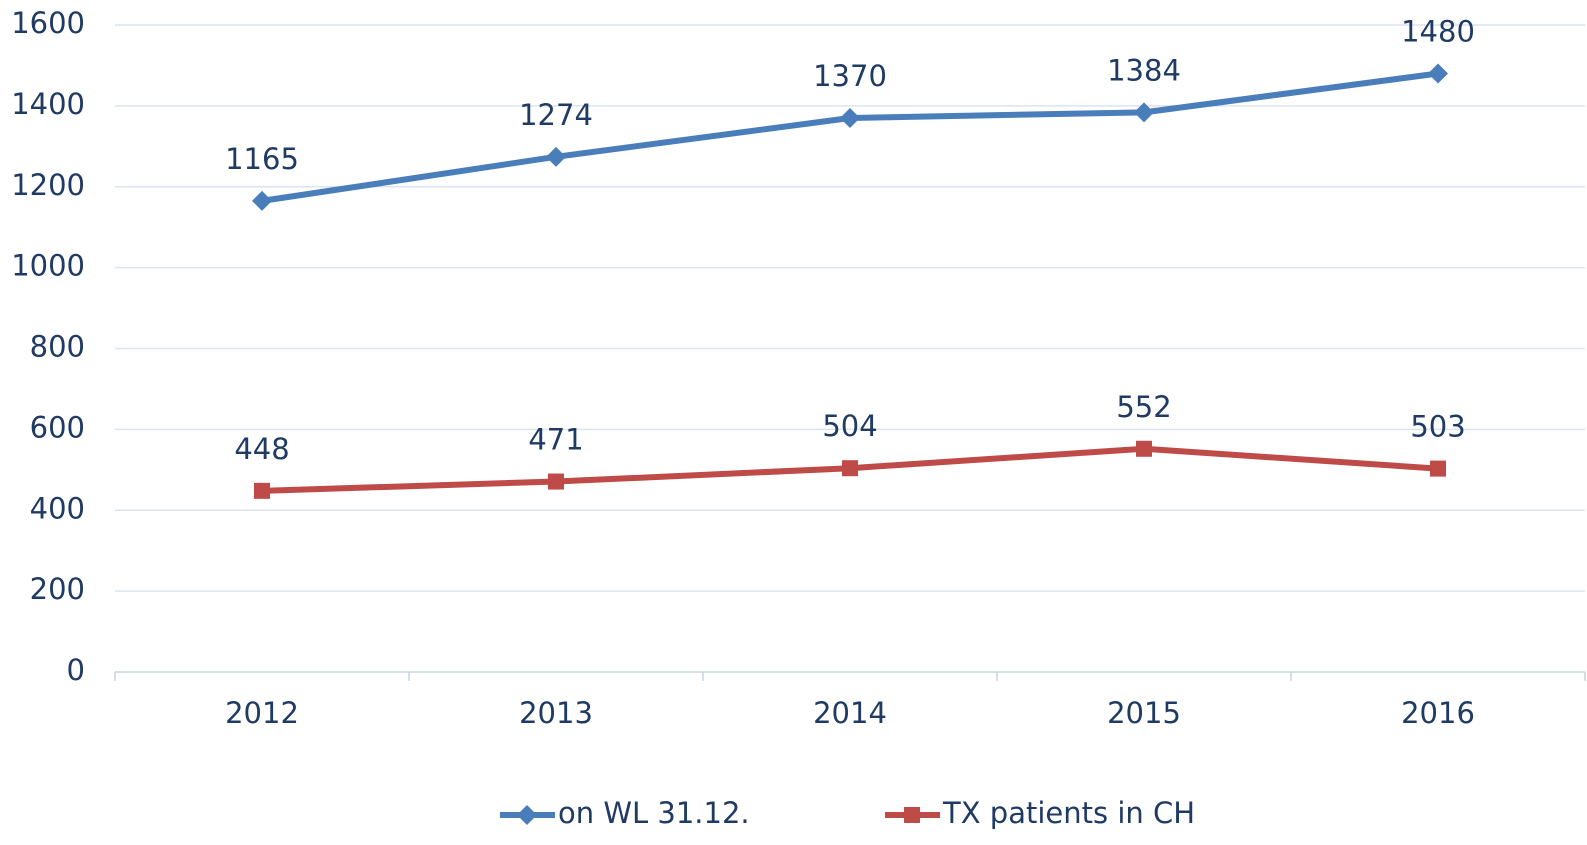 The image size is (1587, 845). What do you see at coordinates (1144, 70) in the screenshot?
I see `data-label: 1384` at bounding box center [1144, 70].